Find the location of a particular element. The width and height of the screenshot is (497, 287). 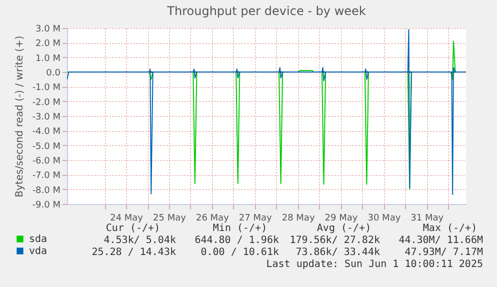

text: 25.28 / 14.43k is located at coordinates (134, 252).